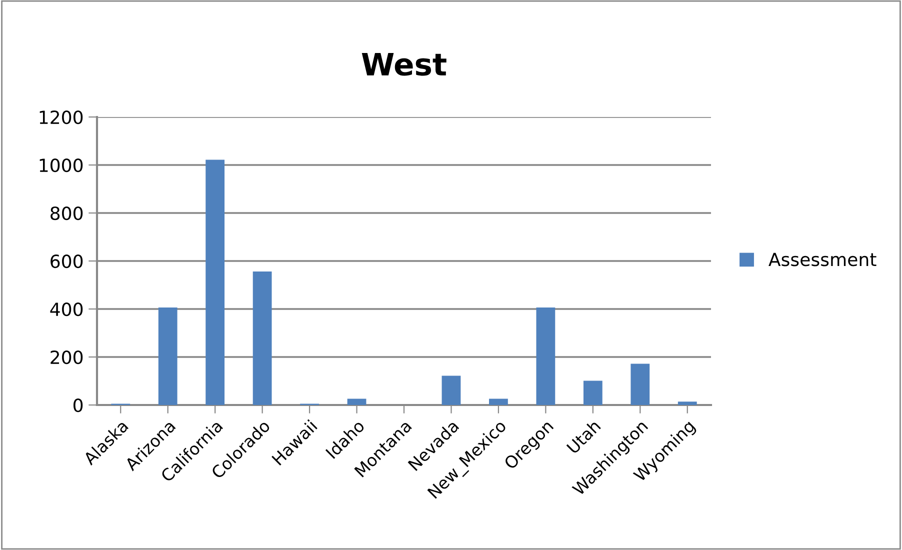 The image size is (902, 550). Describe the element at coordinates (404, 64) in the screenshot. I see `chart-title: West` at that location.